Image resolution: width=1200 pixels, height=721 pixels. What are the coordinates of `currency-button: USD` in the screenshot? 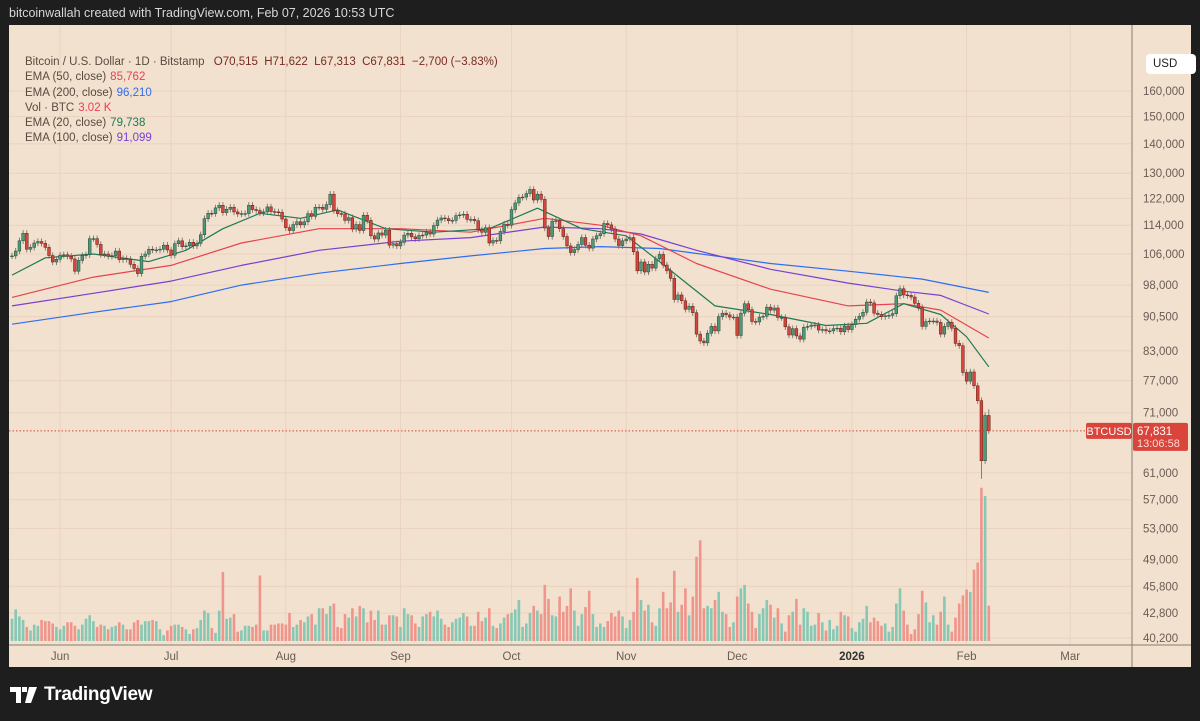 It's located at (1171, 64).